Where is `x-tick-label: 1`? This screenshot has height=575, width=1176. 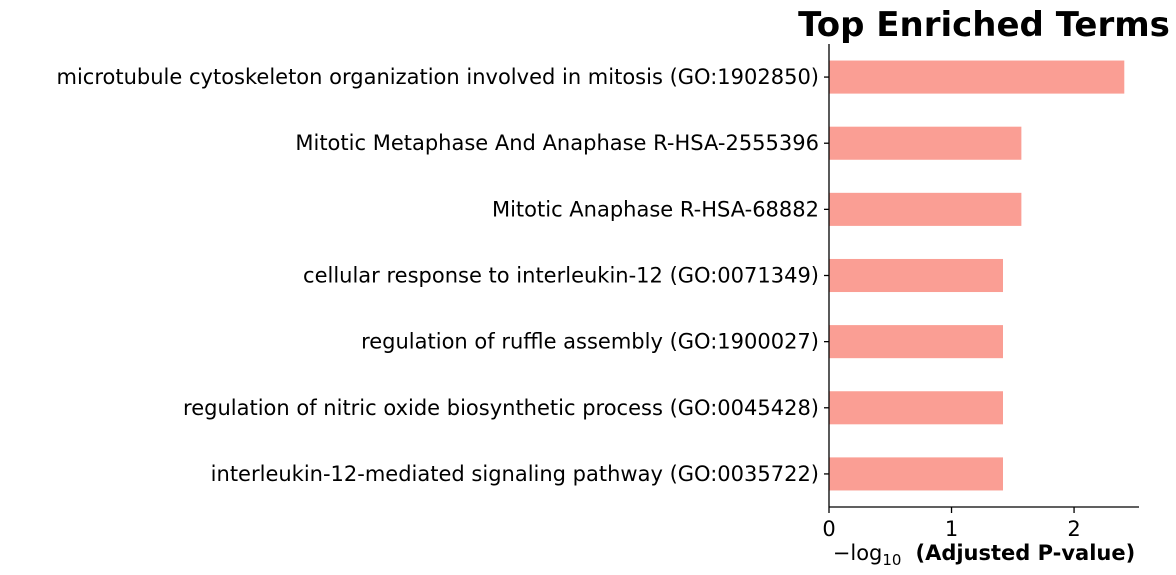 x-tick-label: 1 is located at coordinates (951, 529).